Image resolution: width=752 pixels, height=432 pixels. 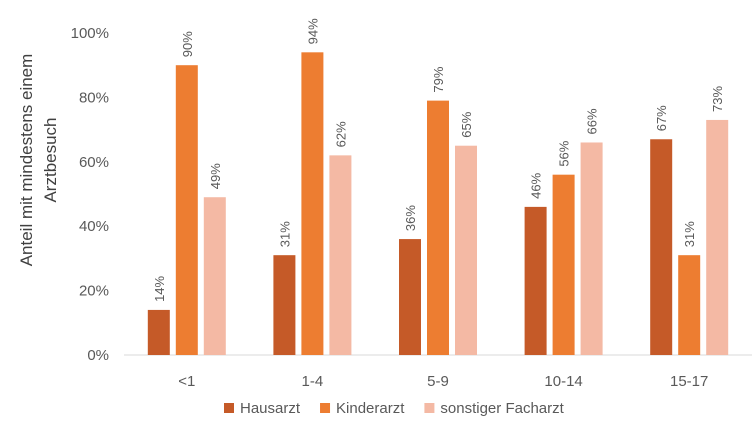 I want to click on data-label: 79%, so click(x=438, y=79).